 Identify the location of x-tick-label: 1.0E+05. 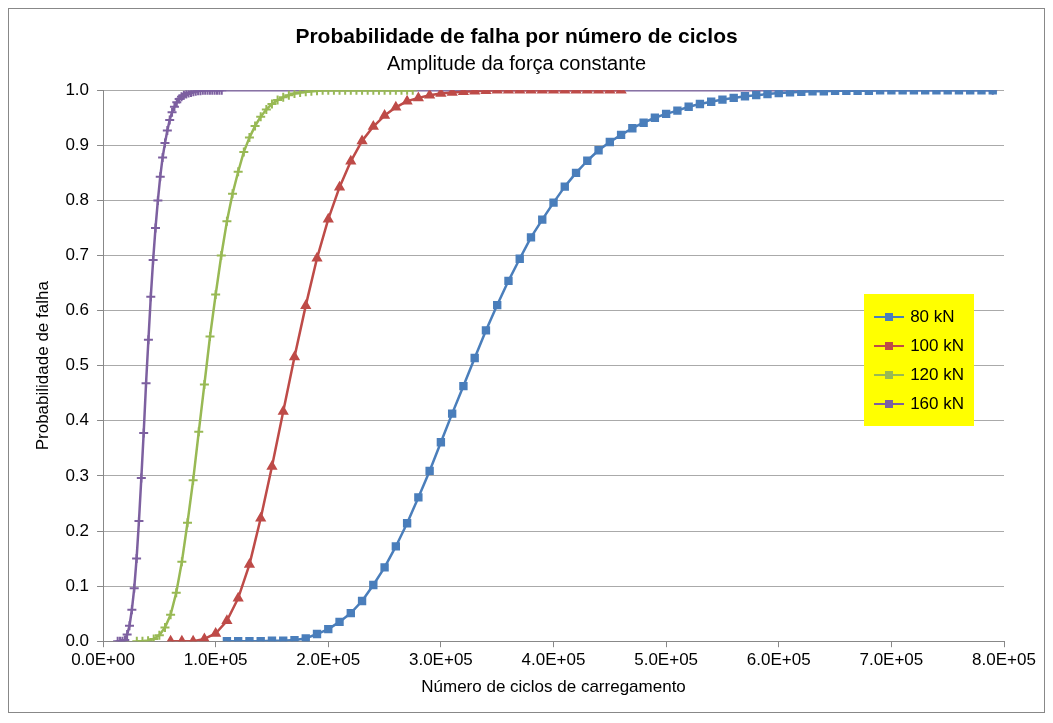
(215, 660).